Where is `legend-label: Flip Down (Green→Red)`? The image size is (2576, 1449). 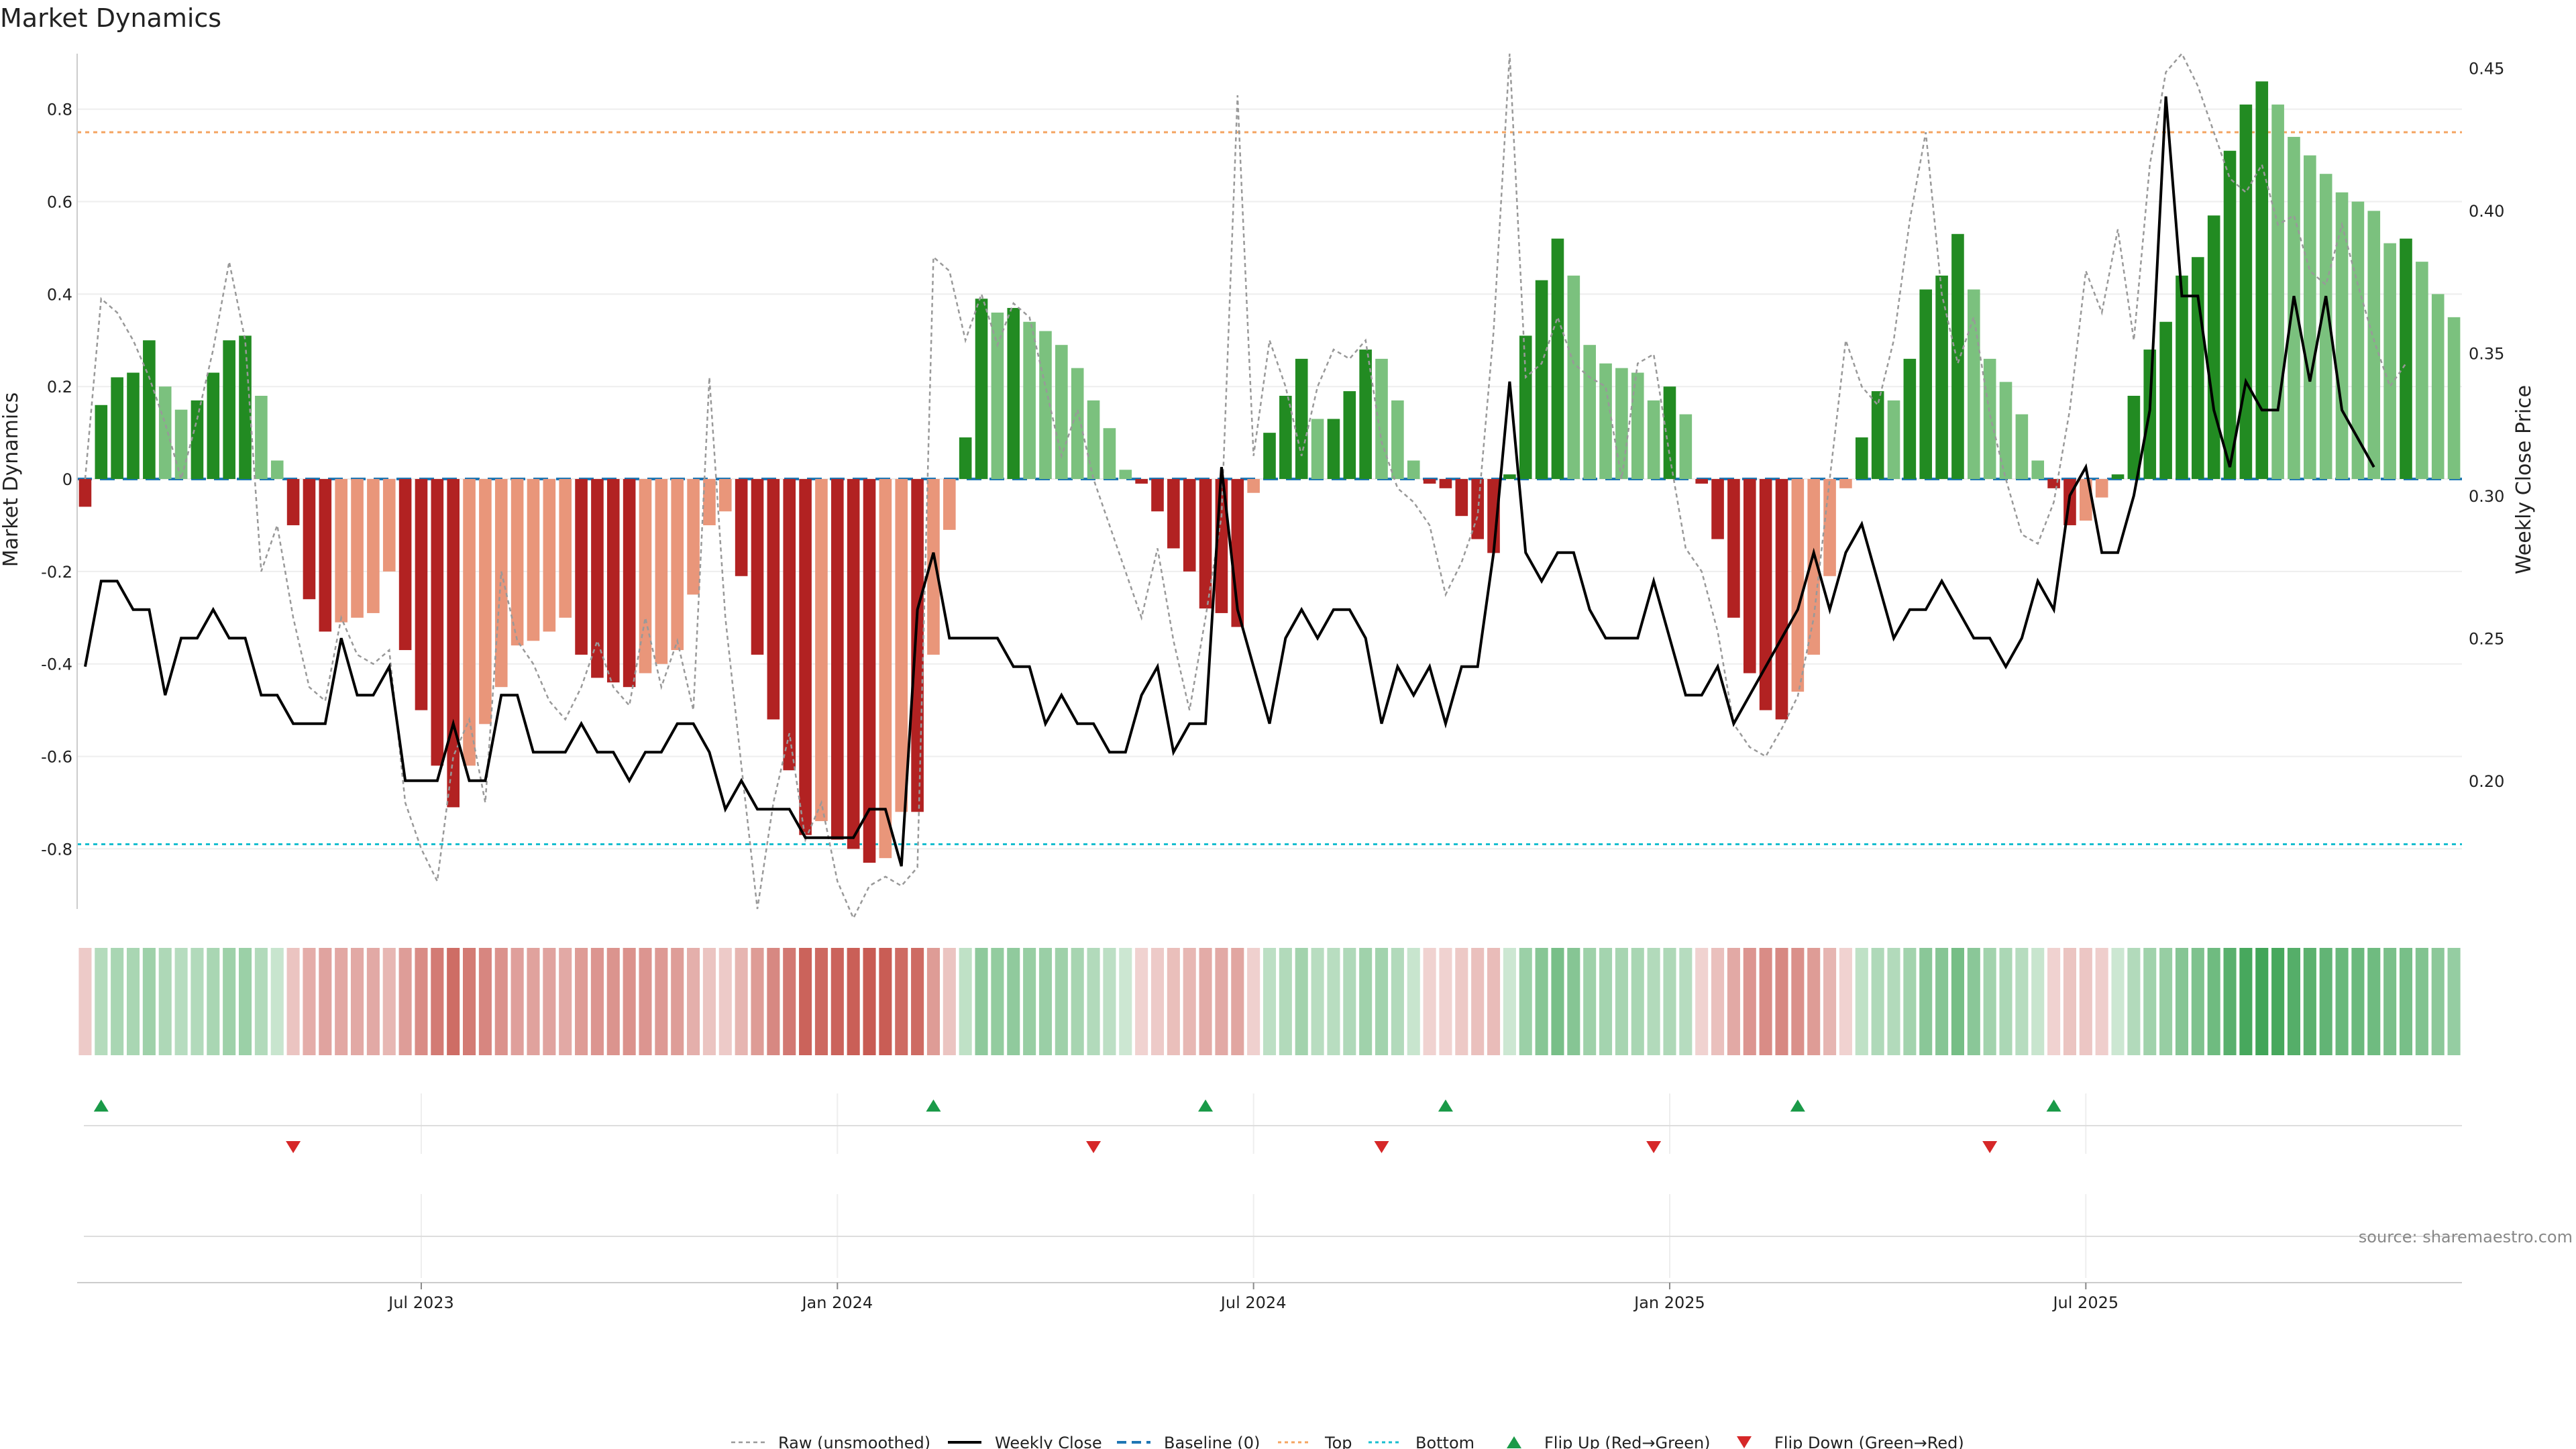 legend-label: Flip Down (Green→Red) is located at coordinates (1869, 1441).